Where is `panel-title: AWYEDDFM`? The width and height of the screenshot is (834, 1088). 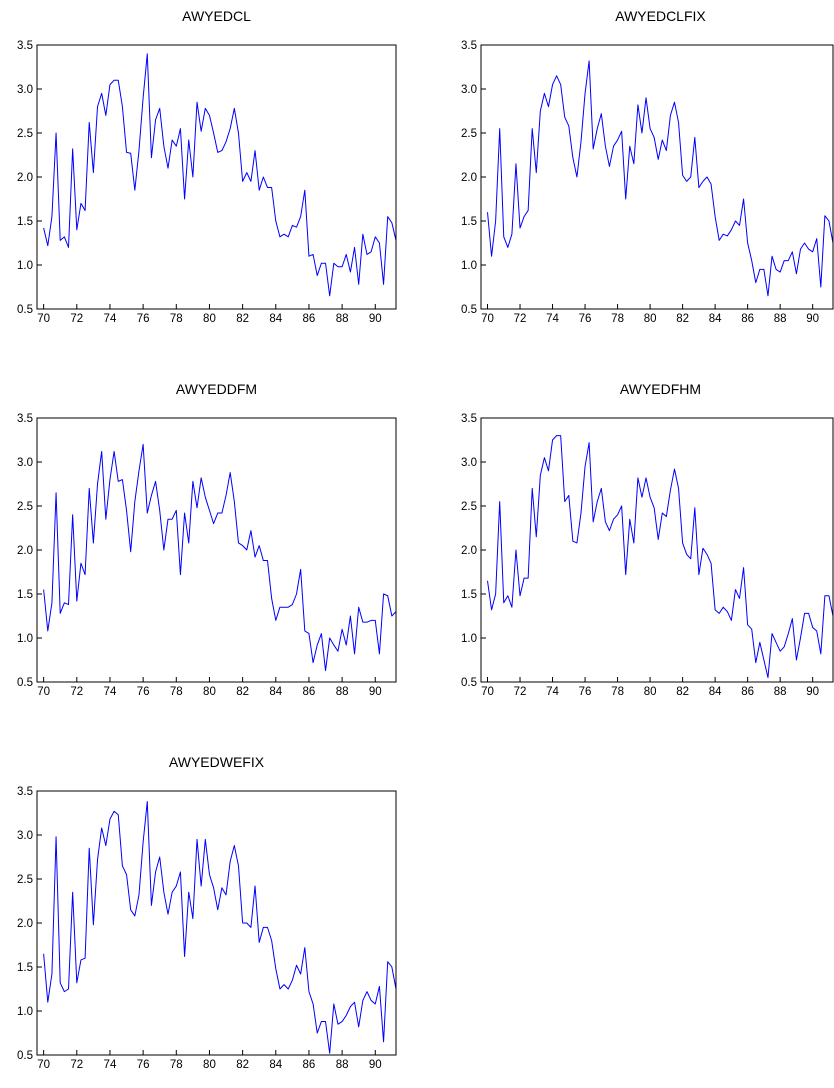
panel-title: AWYEDDFM is located at coordinates (216, 389).